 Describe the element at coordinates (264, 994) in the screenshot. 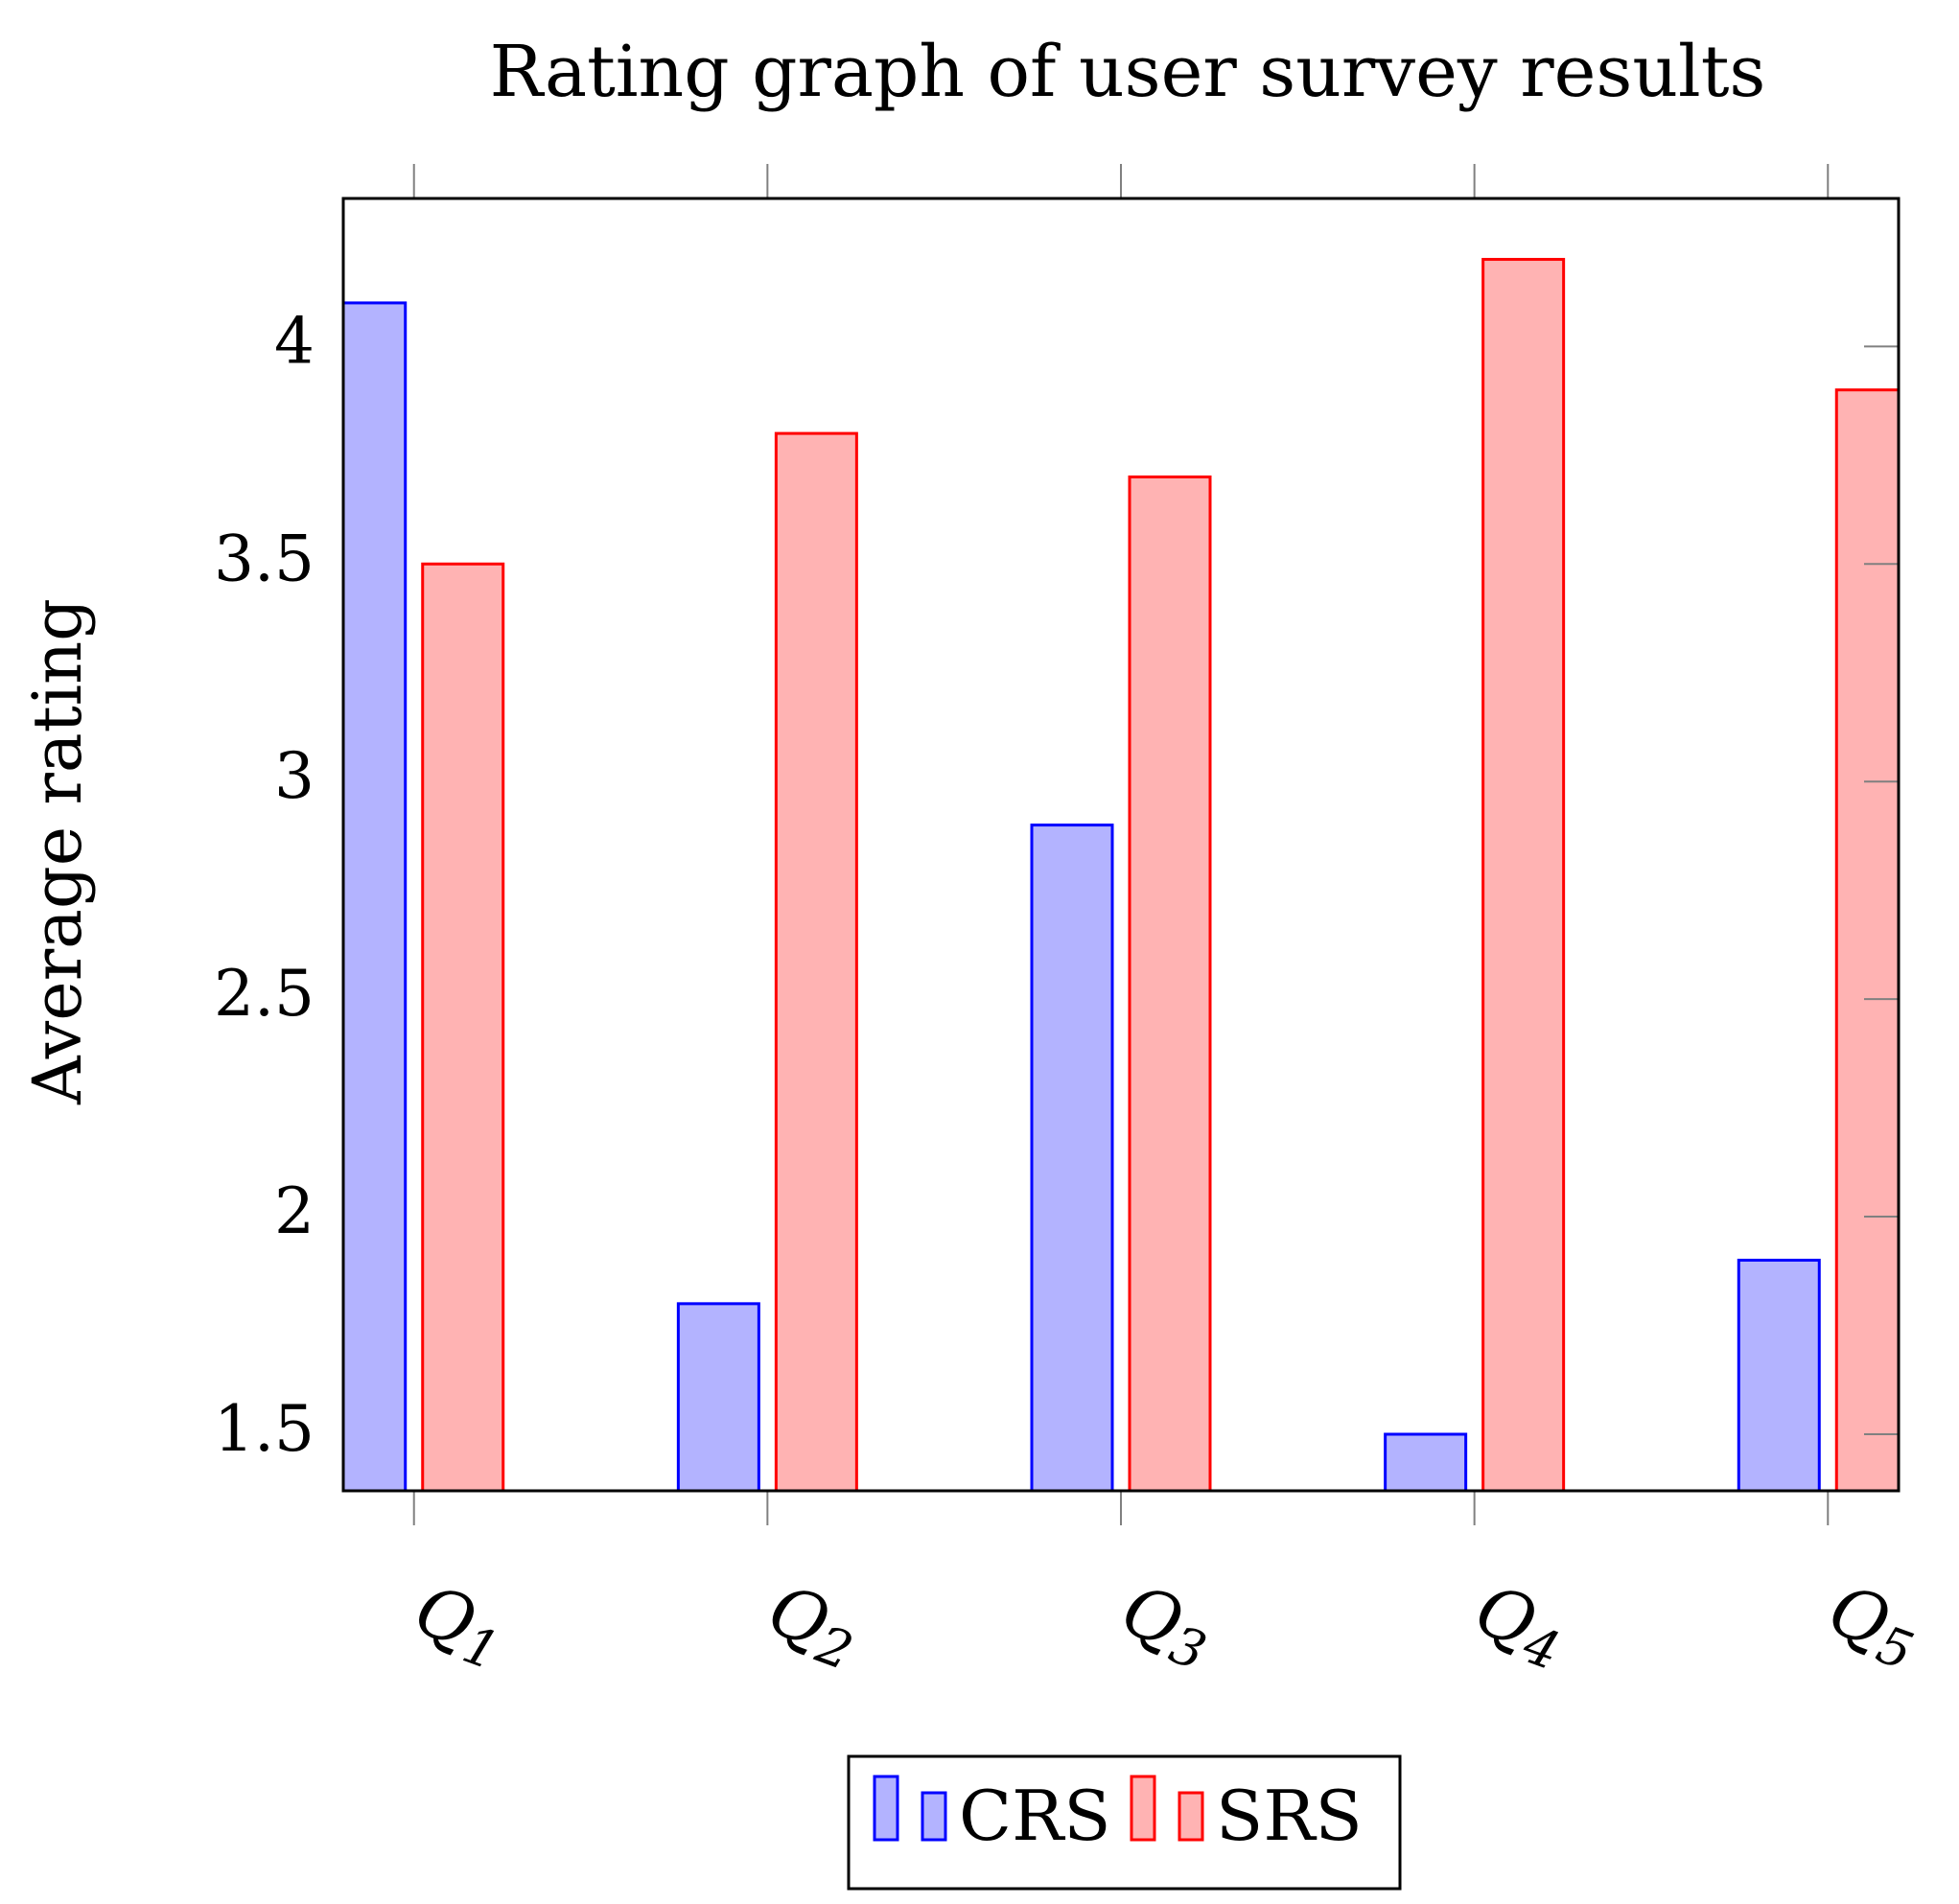

I see `y-tick-label: 2.5` at that location.